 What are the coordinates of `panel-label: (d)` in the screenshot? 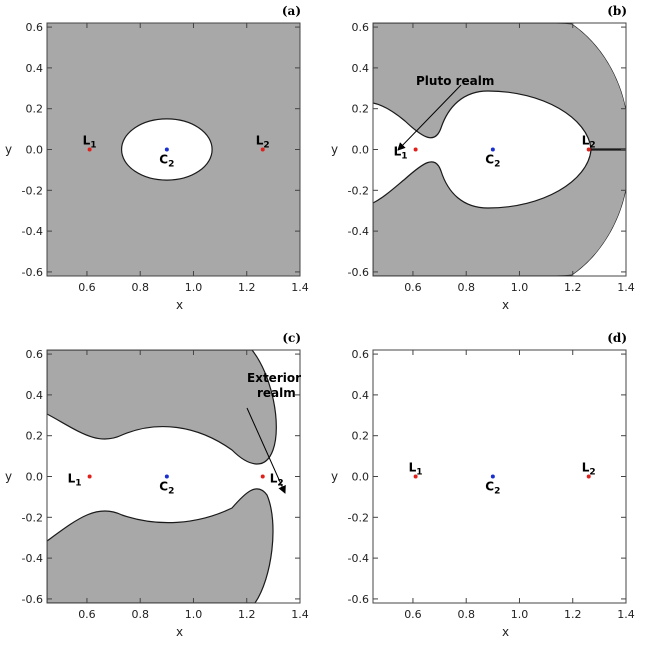 It's located at (617, 338).